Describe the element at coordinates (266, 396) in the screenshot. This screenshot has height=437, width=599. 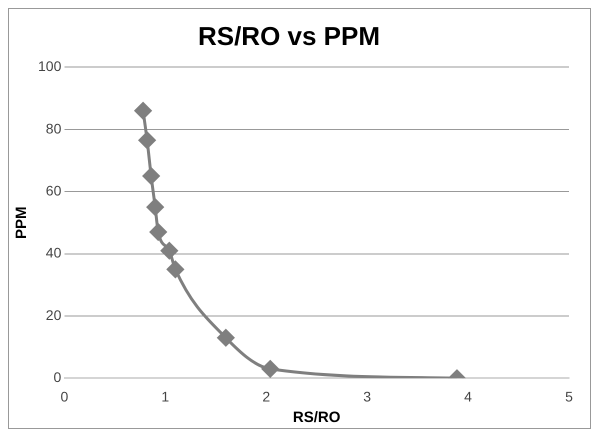
I see `x-tick-label: 2` at that location.